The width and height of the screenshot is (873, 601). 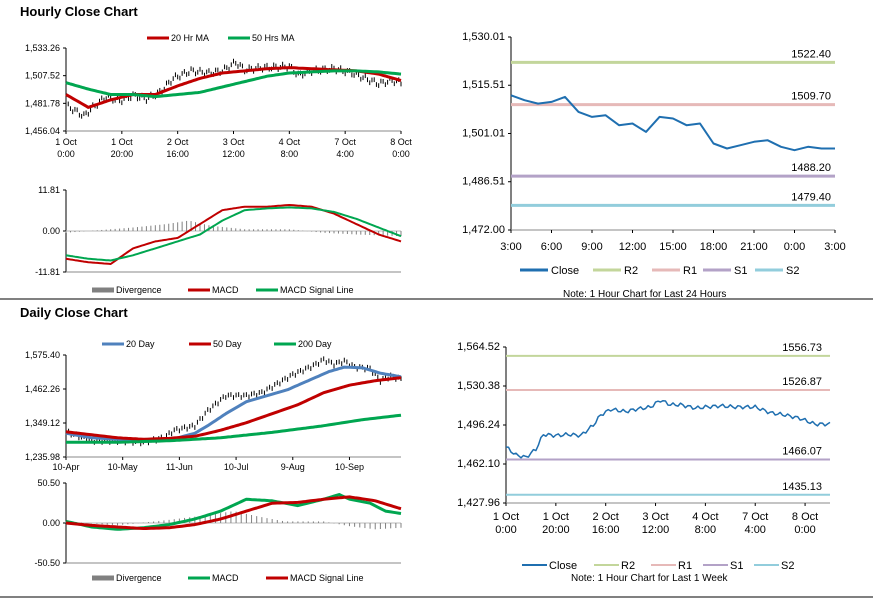 What do you see at coordinates (811, 197) in the screenshot?
I see `hourly-level-s2-label: 1479.40` at bounding box center [811, 197].